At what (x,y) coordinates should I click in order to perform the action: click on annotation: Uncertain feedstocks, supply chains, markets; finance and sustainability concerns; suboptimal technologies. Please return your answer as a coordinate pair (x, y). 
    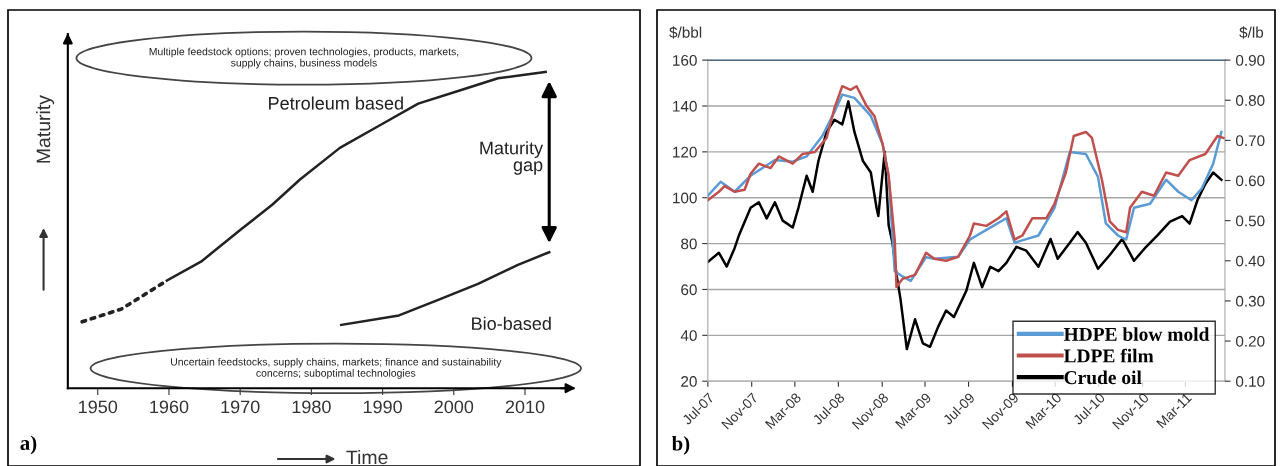
    Looking at the image, I should click on (336, 368).